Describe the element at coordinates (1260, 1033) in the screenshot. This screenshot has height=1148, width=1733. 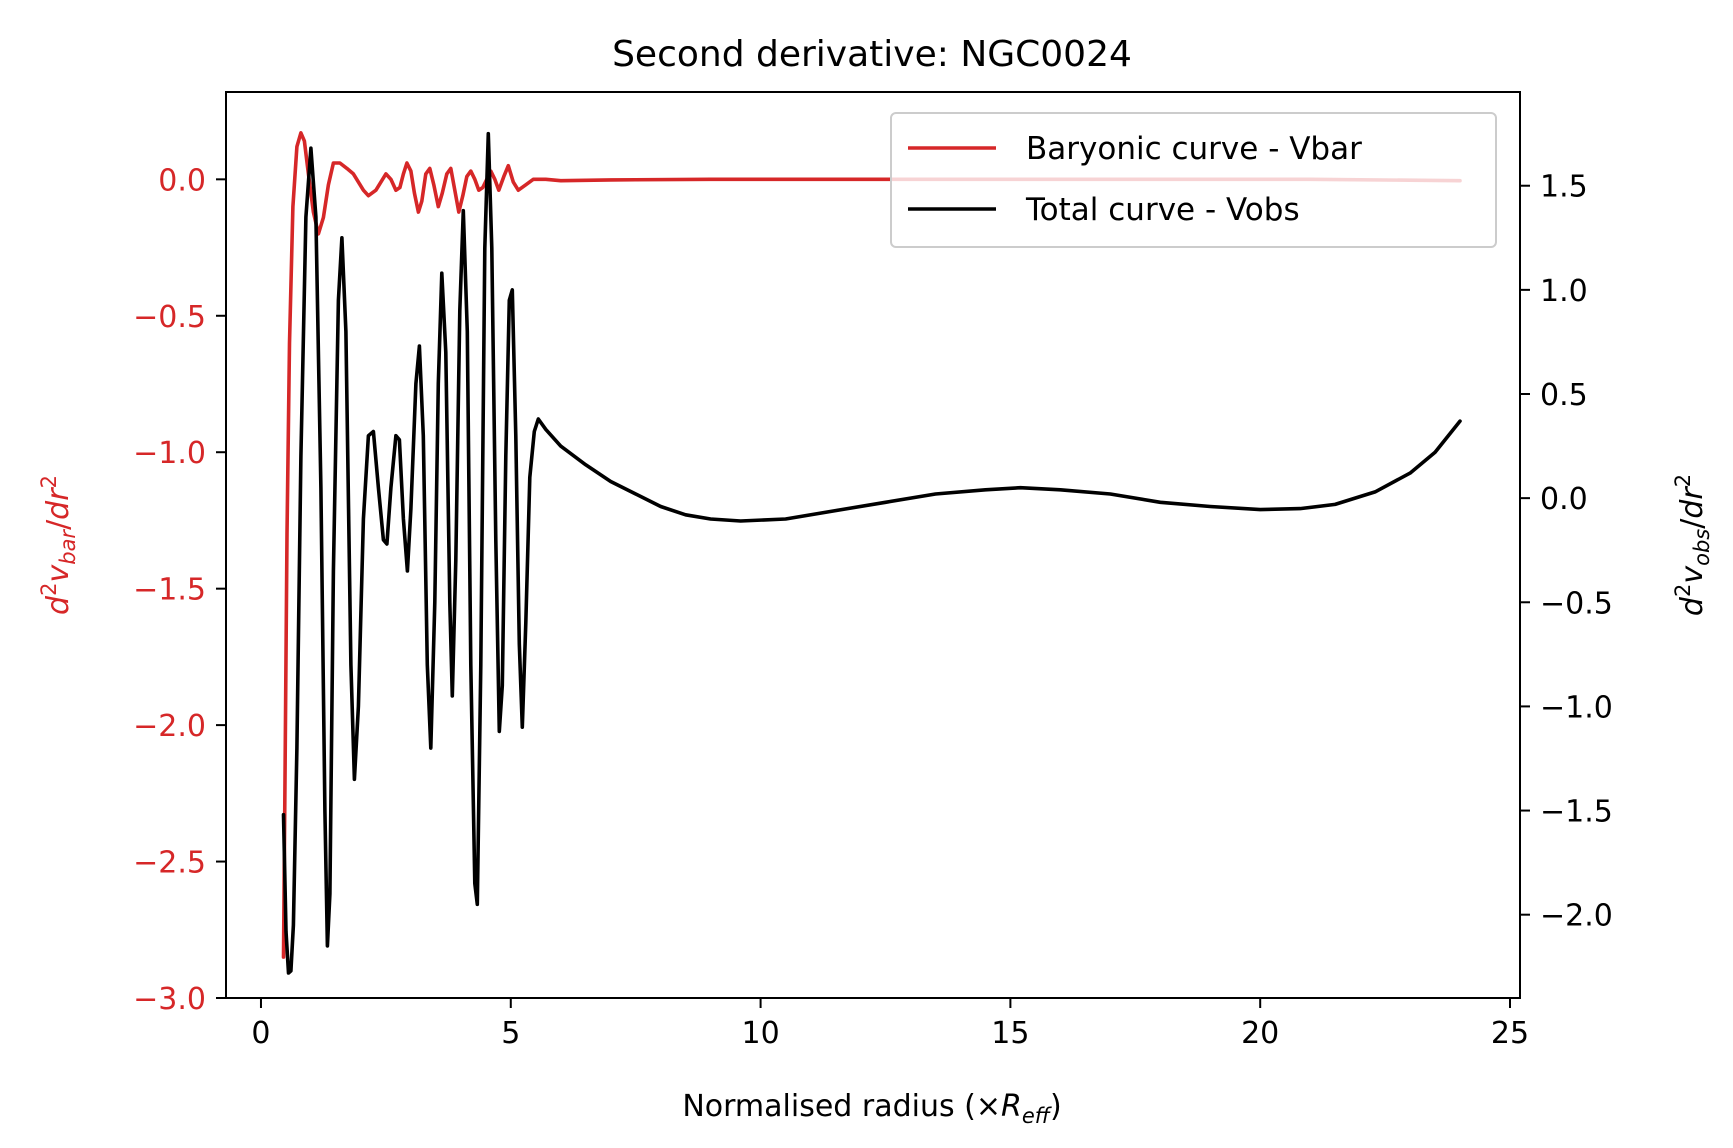
I see `x-tick-label: 20` at that location.